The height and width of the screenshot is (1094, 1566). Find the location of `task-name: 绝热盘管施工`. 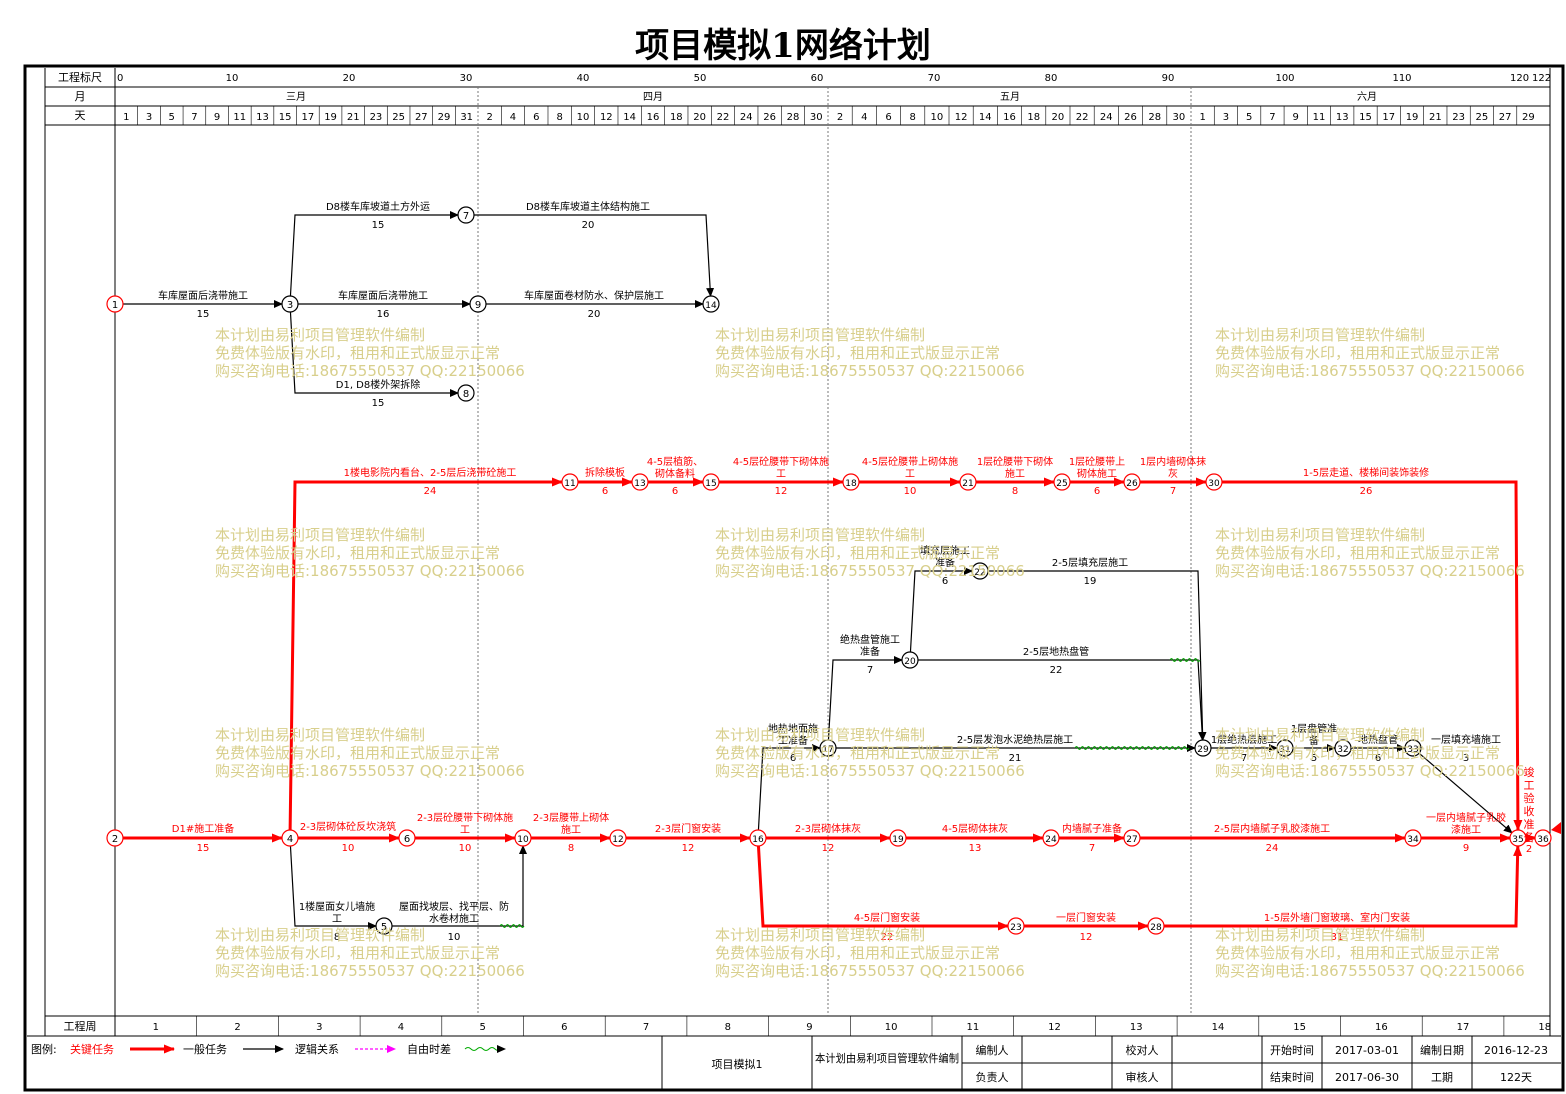

task-name: 绝热盘管施工 is located at coordinates (870, 639).